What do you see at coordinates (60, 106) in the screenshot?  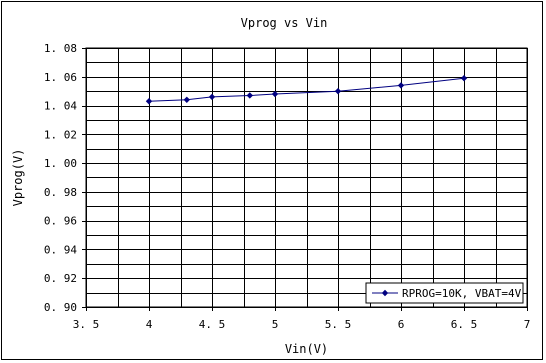 I see `y-tick-label: 1. 04` at bounding box center [60, 106].